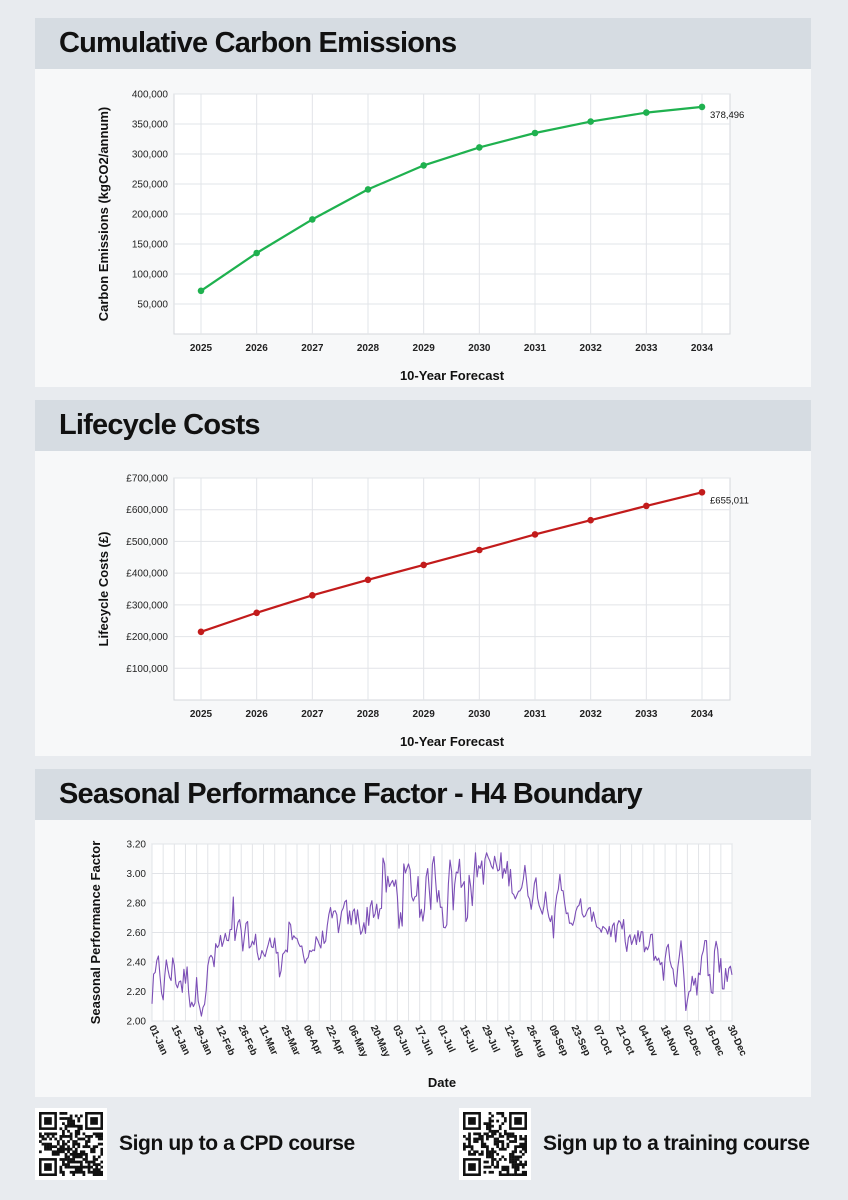 Image resolution: width=848 pixels, height=1200 pixels. What do you see at coordinates (424, 1041) in the screenshot?
I see `x-tick-label: 17-Jun` at bounding box center [424, 1041].